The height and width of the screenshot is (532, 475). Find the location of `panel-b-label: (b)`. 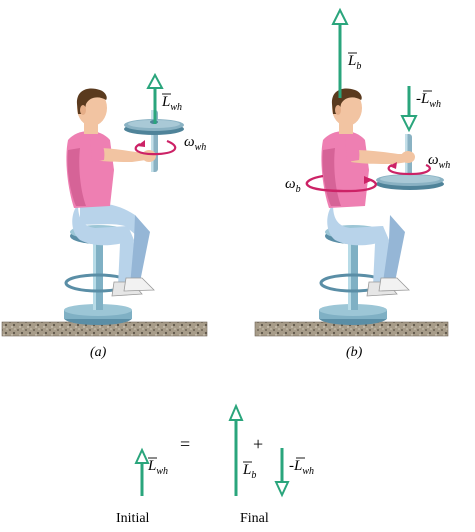

panel-b-label: (b) is located at coordinates (354, 352).